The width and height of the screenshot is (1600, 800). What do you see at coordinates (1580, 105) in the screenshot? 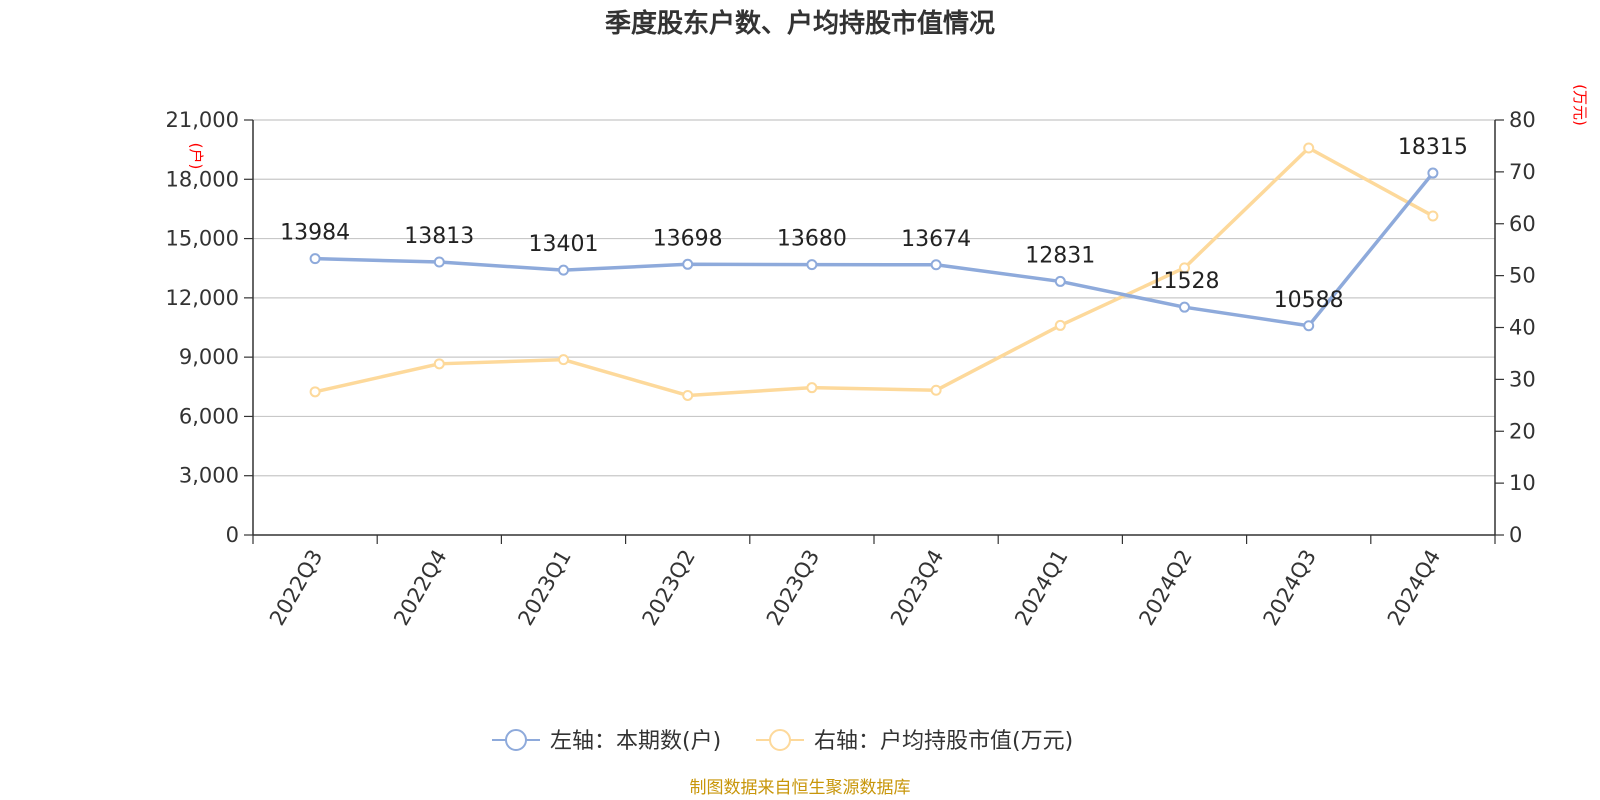
I see `right-axis-unit: (万元)` at bounding box center [1580, 105].